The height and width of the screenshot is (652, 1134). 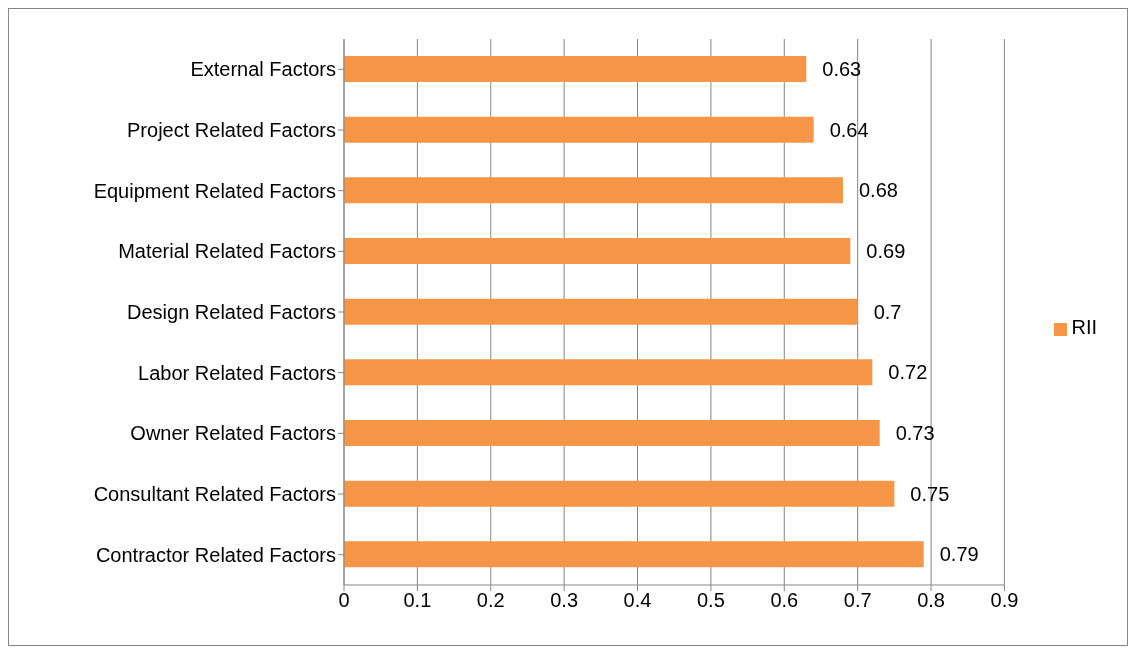 I want to click on y-tick-label: Project Related Factors, so click(x=231, y=130).